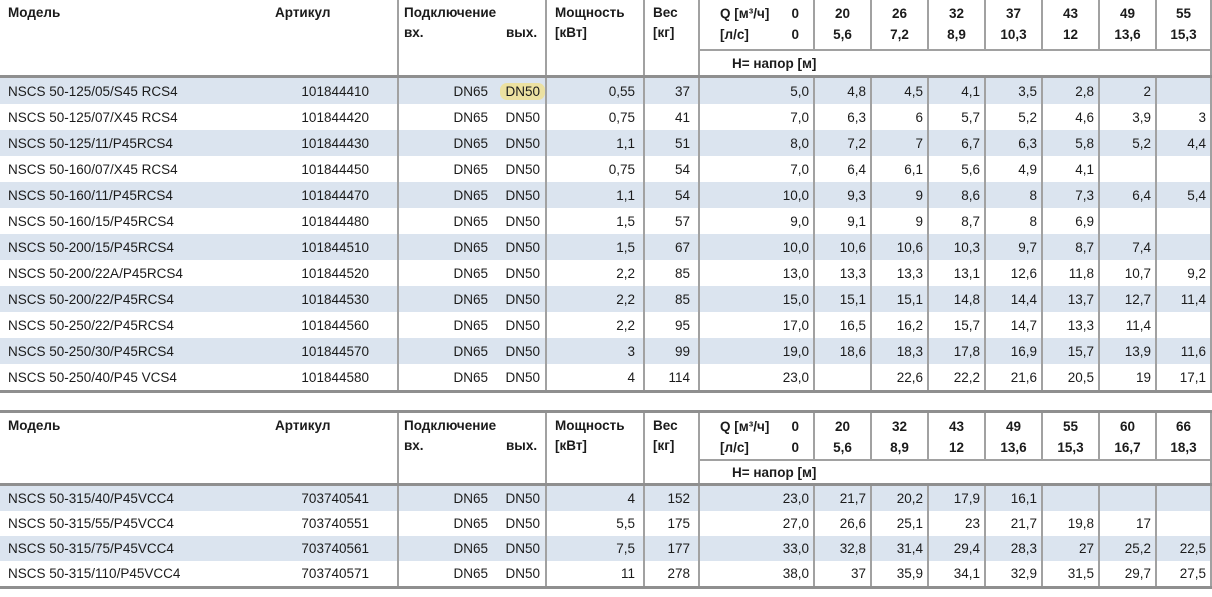 This screenshot has height=597, width=1212. I want to click on head-value-cell: 9, so click(898, 221).